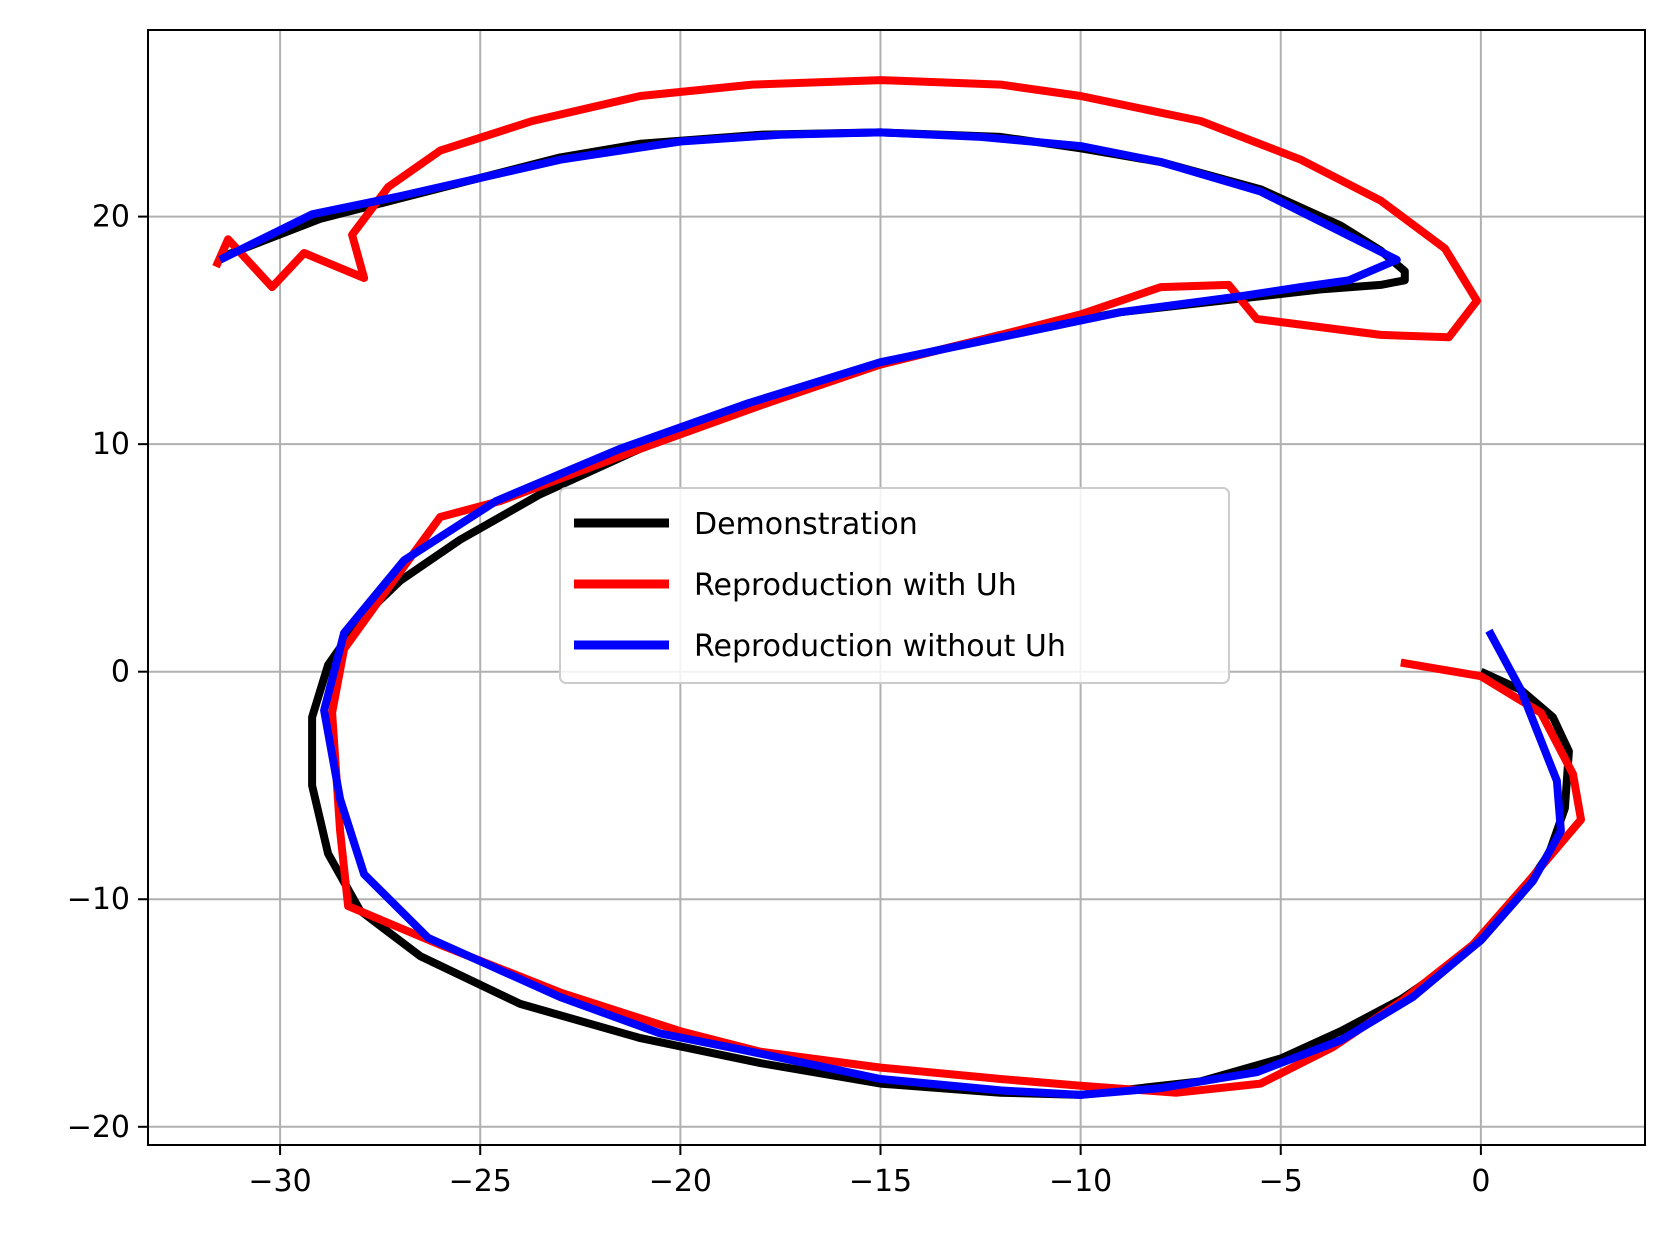 The height and width of the screenshot is (1237, 1665). Describe the element at coordinates (1480, 1181) in the screenshot. I see `x-tick-label: 0` at that location.